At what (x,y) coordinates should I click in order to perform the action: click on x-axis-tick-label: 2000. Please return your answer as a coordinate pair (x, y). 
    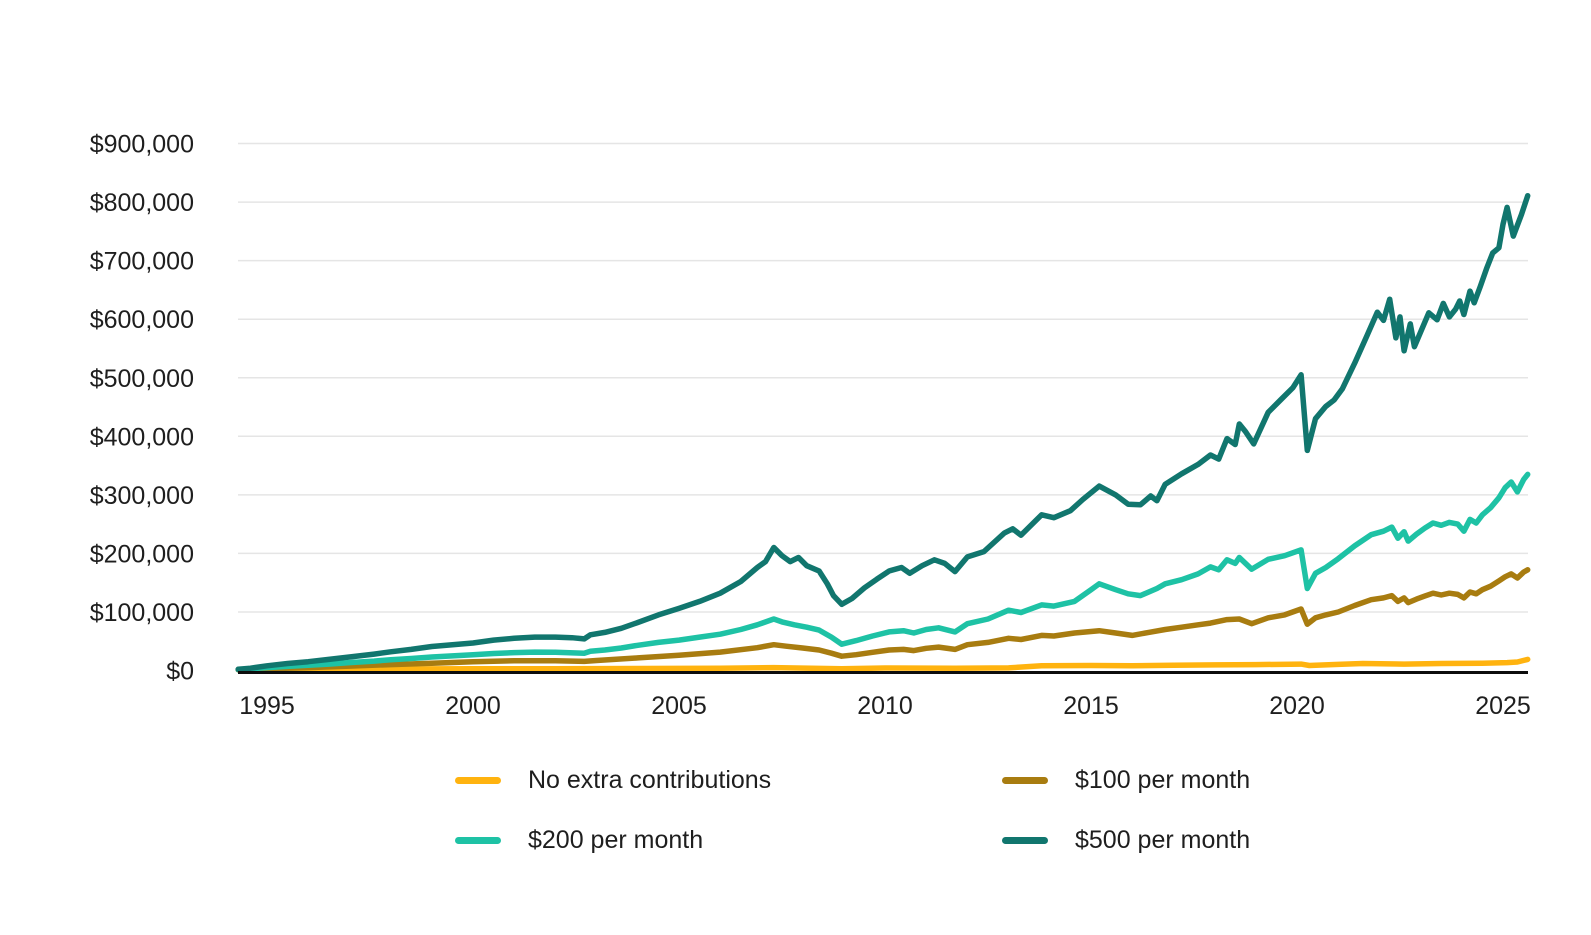
    Looking at the image, I should click on (473, 706).